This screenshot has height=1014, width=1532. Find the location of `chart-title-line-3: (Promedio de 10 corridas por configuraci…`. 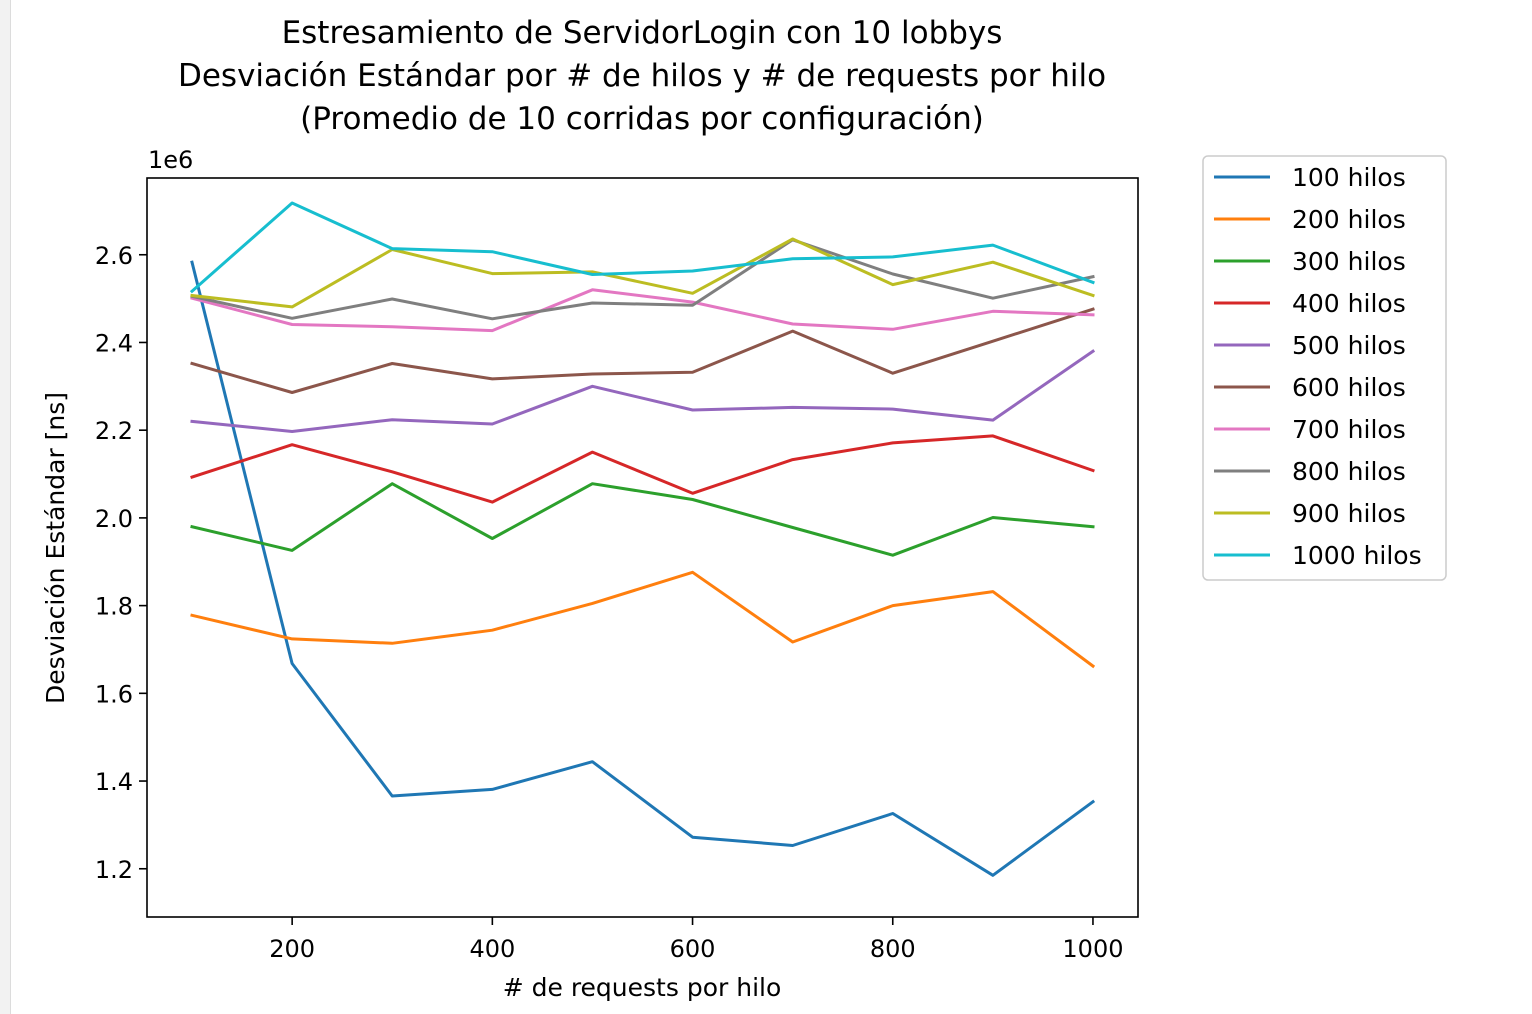

chart-title-line-3: (Promedio de 10 corridas por configuraci… is located at coordinates (642, 119).